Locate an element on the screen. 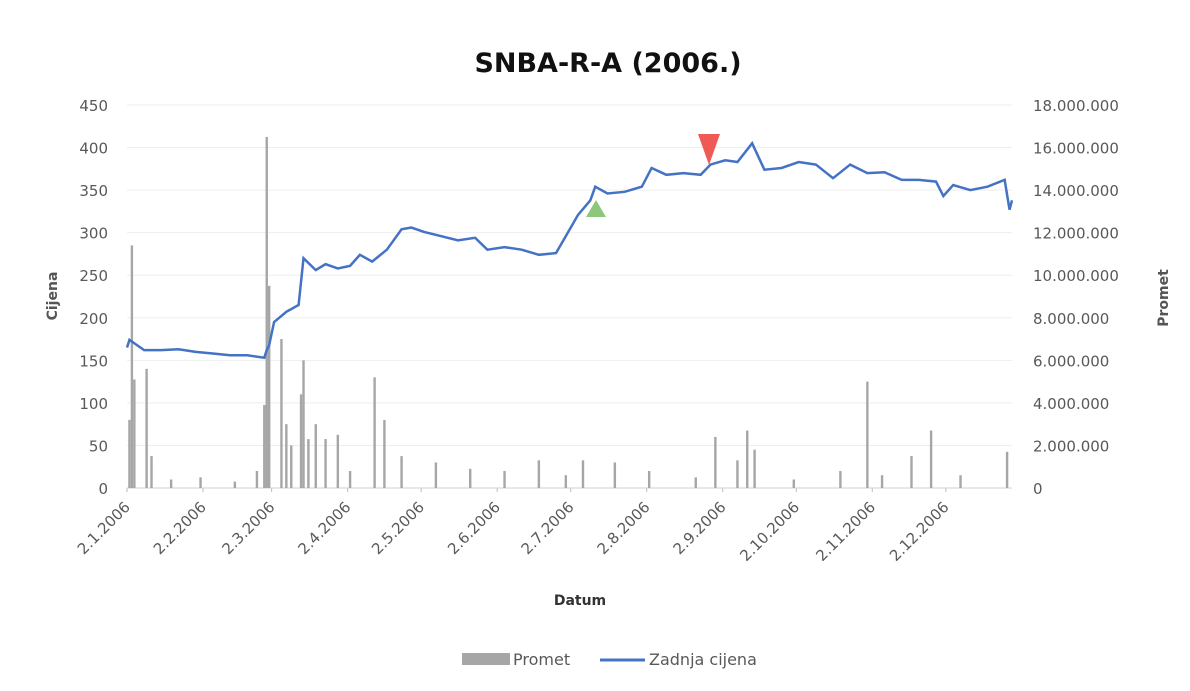  legend-swatch is located at coordinates (486, 659).